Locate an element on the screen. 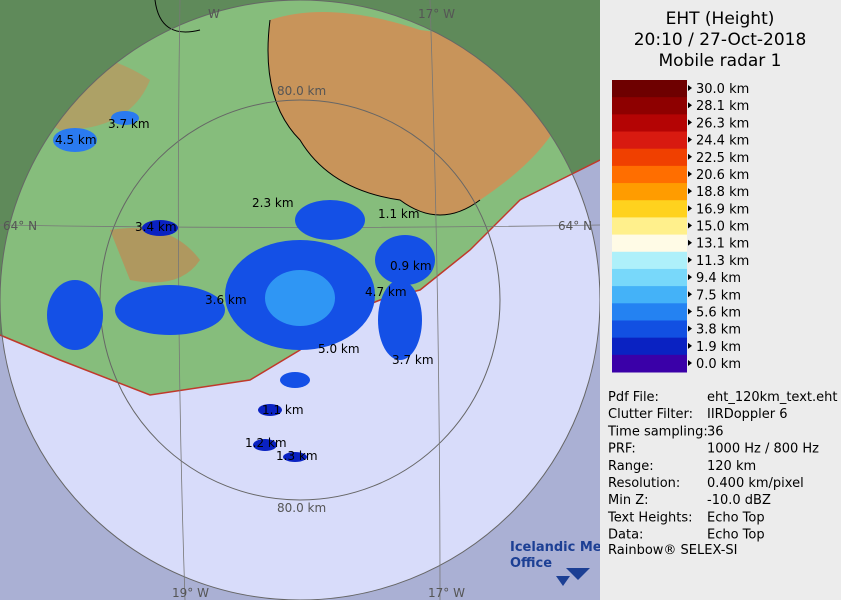 This screenshot has height=600, width=841. info-key: Min Z: is located at coordinates (628, 500).